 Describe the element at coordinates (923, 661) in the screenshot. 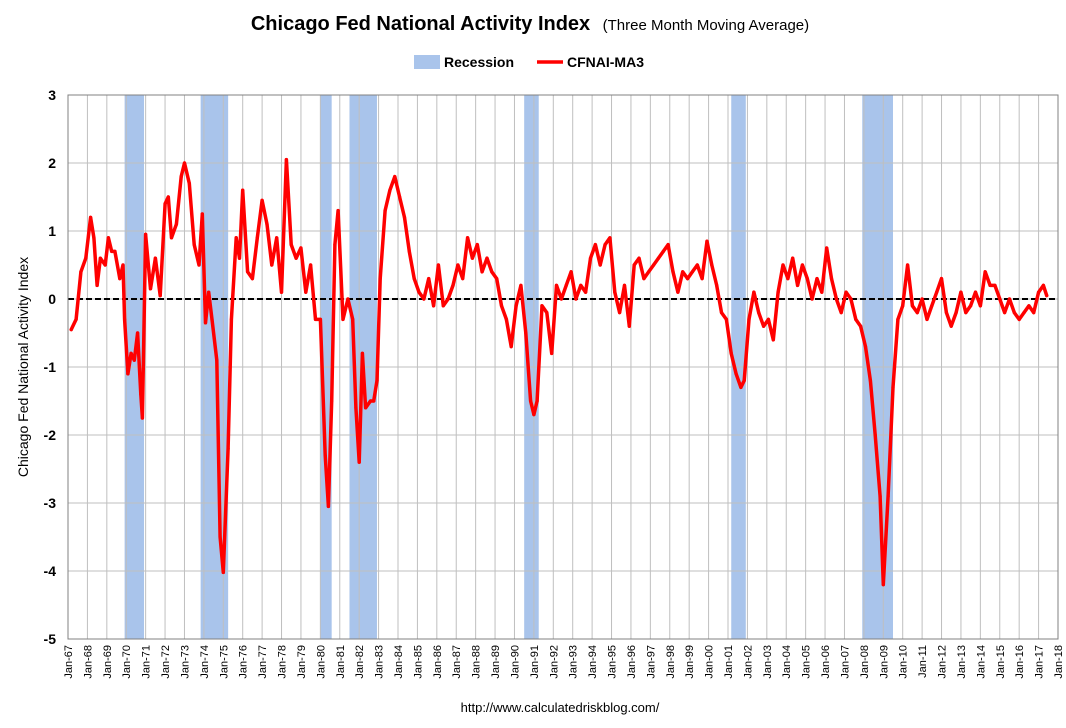

I see `x-tick-label: Jan-11` at that location.